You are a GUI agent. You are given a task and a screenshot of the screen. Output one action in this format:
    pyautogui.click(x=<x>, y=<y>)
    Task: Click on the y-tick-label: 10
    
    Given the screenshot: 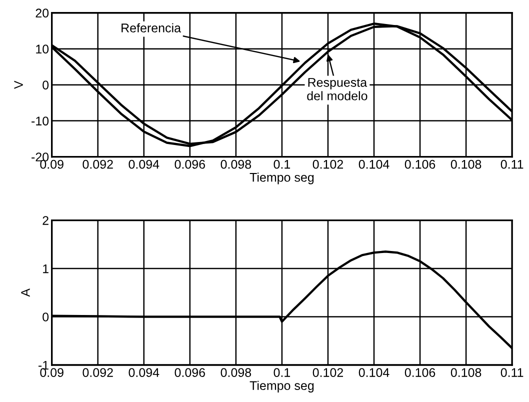 What is the action you would take?
    pyautogui.click(x=42, y=49)
    